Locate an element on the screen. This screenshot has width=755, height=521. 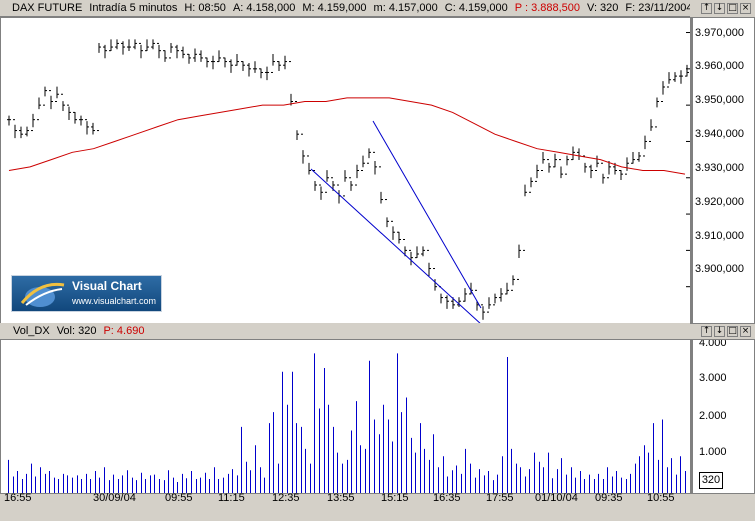
volume-indicator-vol: Vol: 320 is located at coordinates (76, 331).